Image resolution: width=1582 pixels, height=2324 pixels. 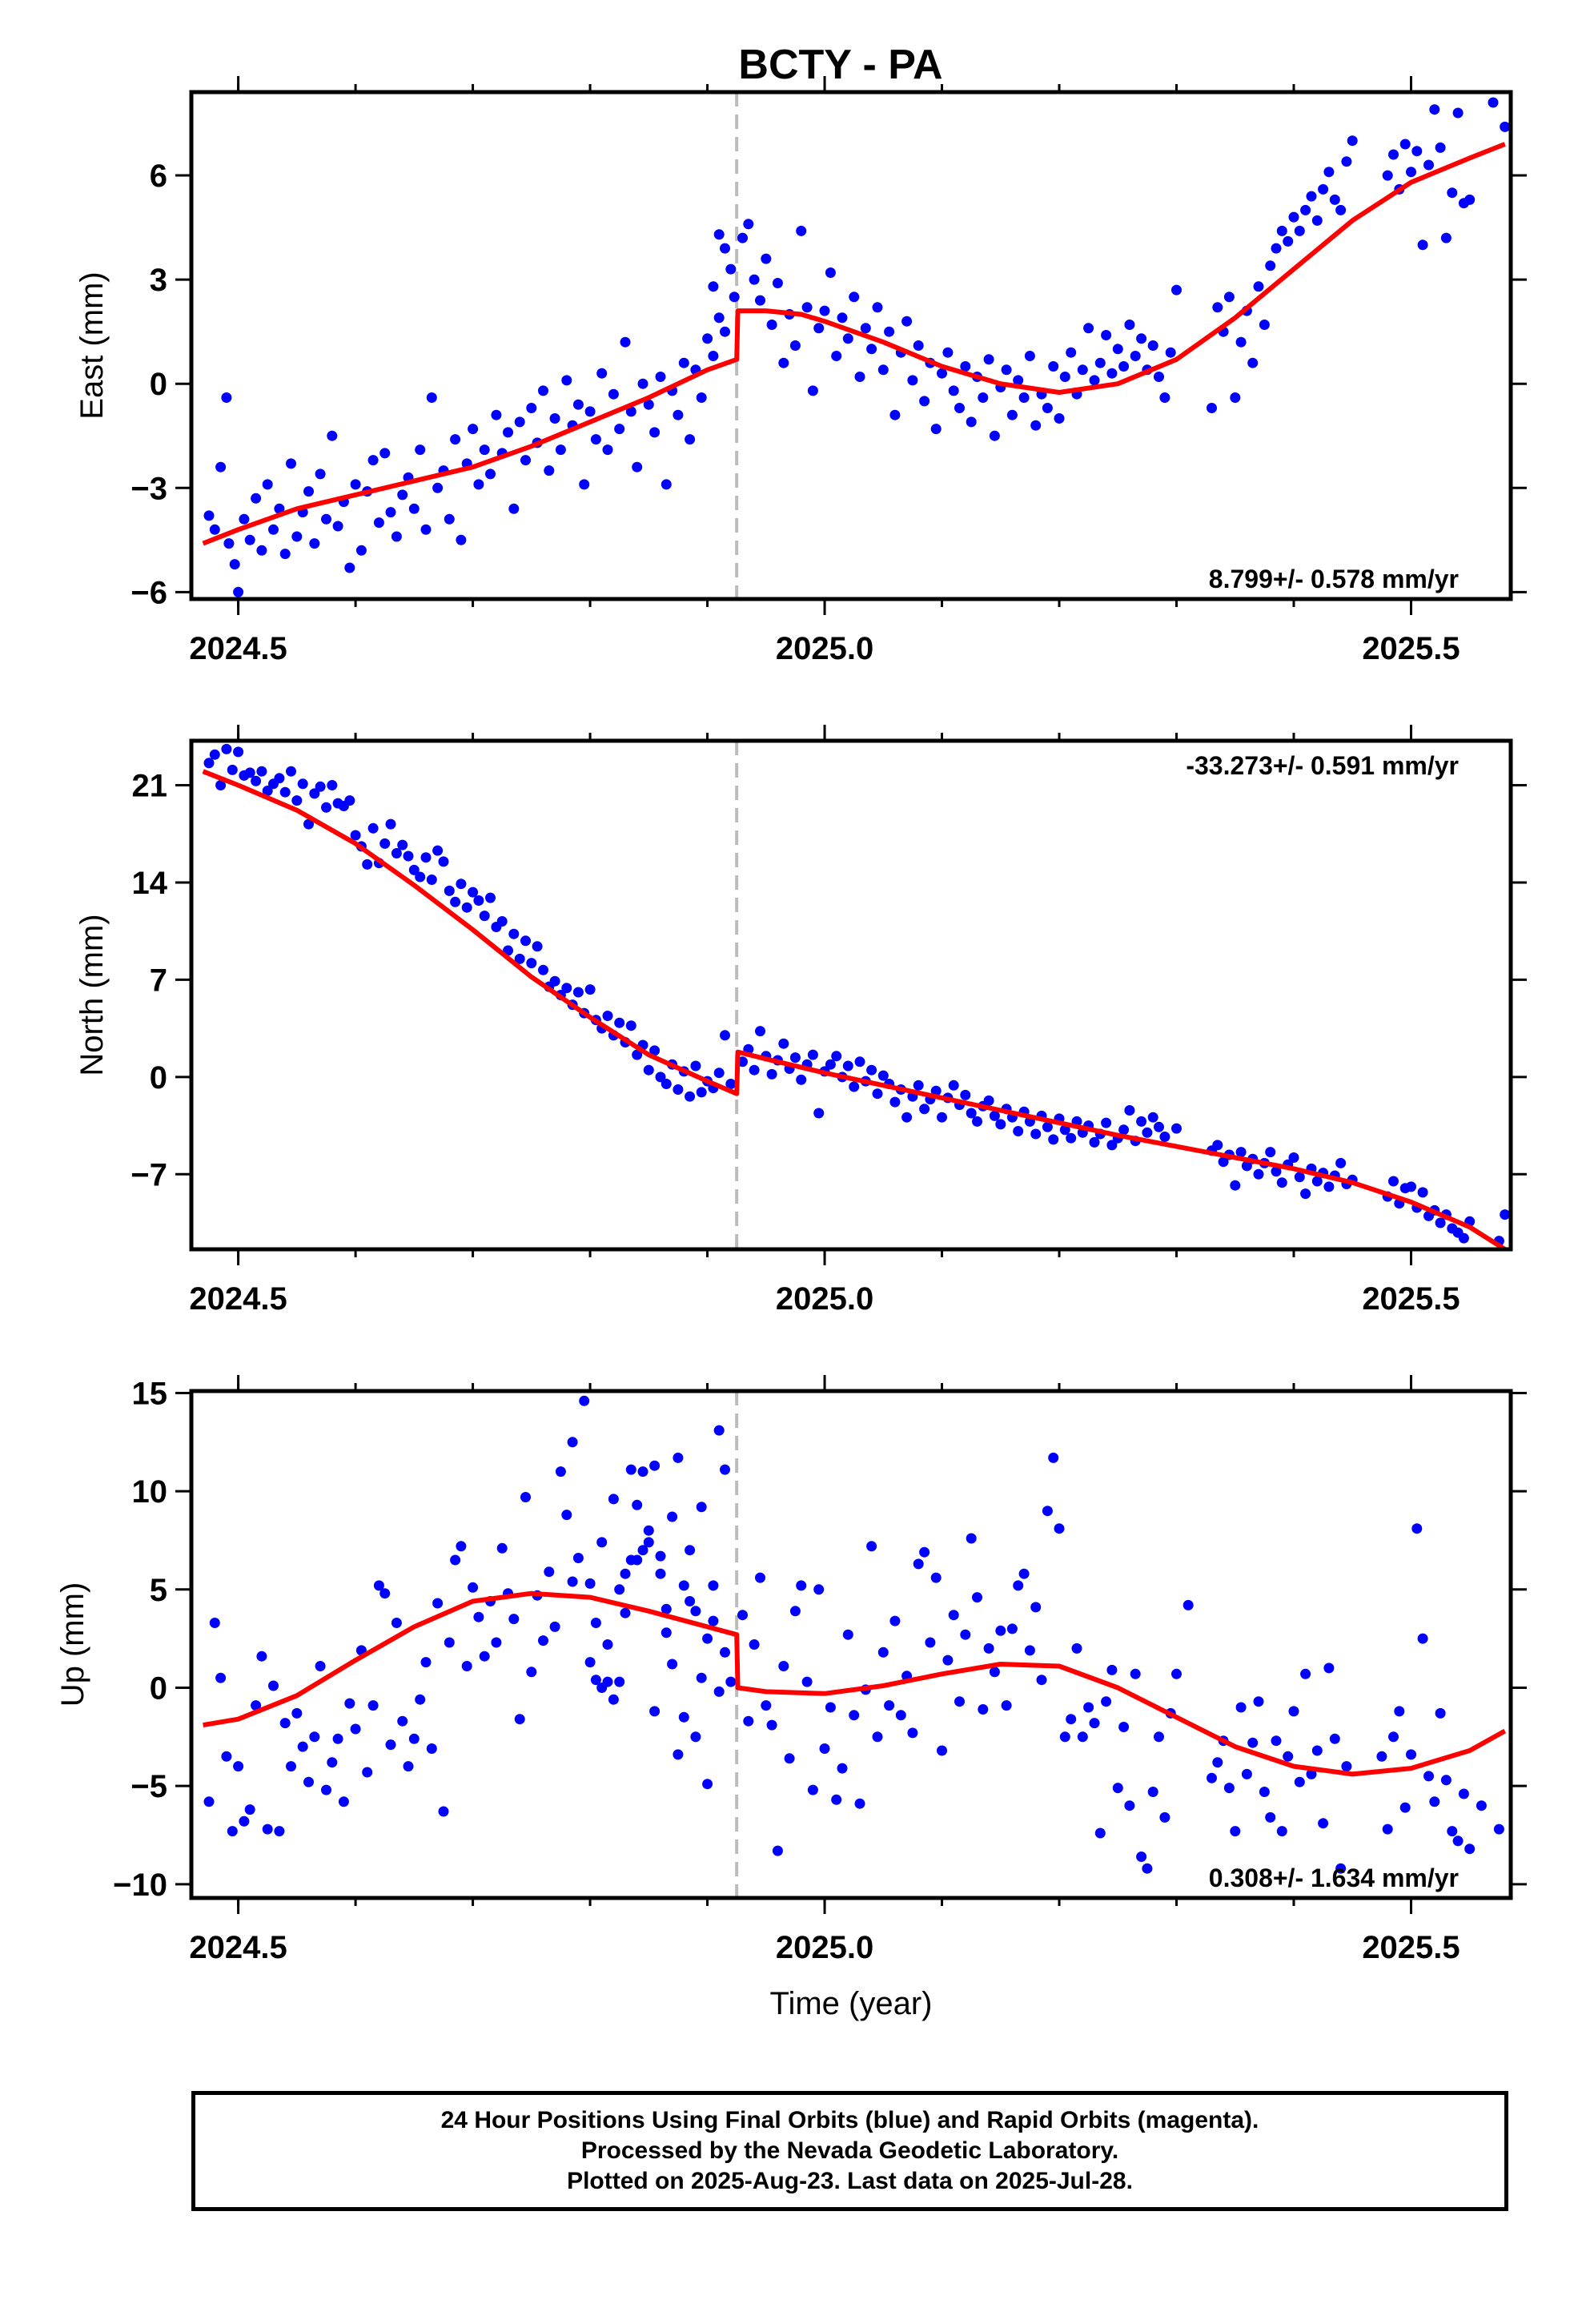 I want to click on x-tick-label-east-1: 2025.0, so click(x=824, y=648).